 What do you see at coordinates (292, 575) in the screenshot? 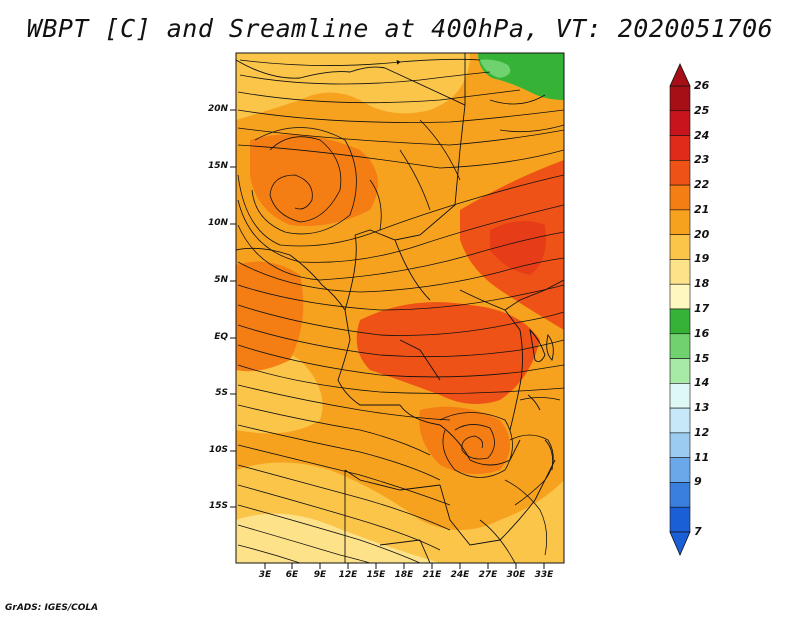
I see `lon-label-6e: 6E` at bounding box center [292, 575].